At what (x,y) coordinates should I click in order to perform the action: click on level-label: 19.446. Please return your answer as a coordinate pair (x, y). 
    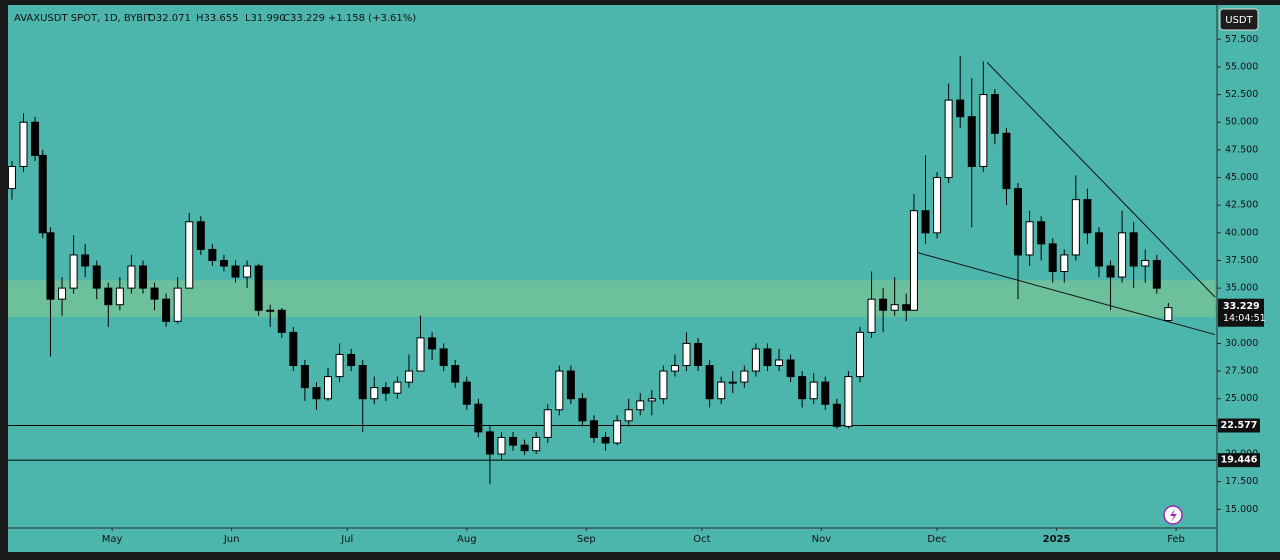
    Looking at the image, I should click on (1239, 460).